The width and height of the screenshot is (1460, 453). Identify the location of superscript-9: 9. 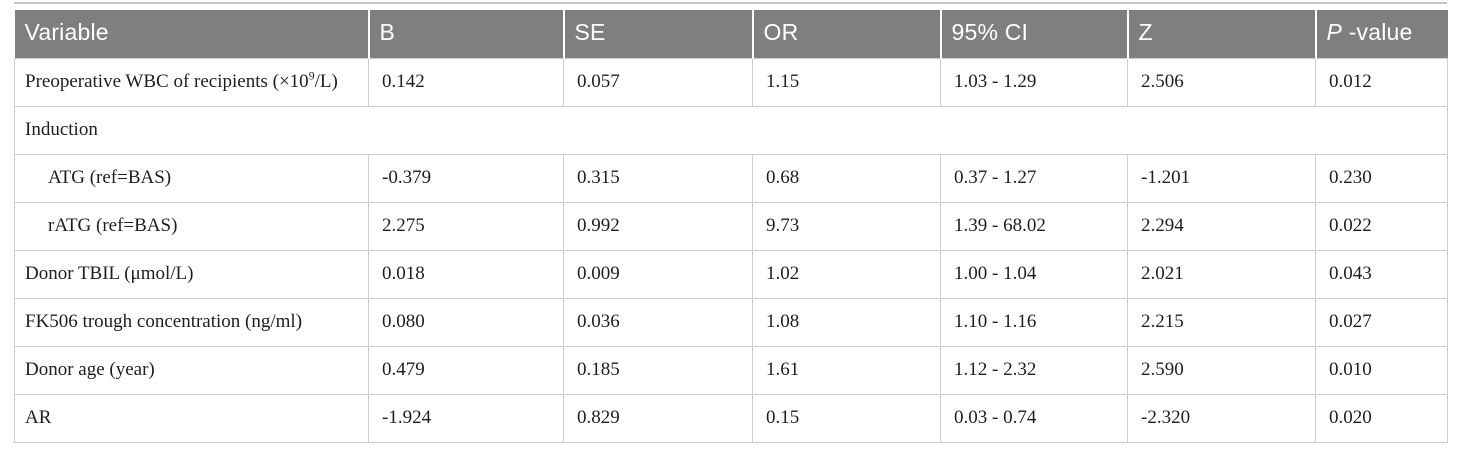
(311, 76).